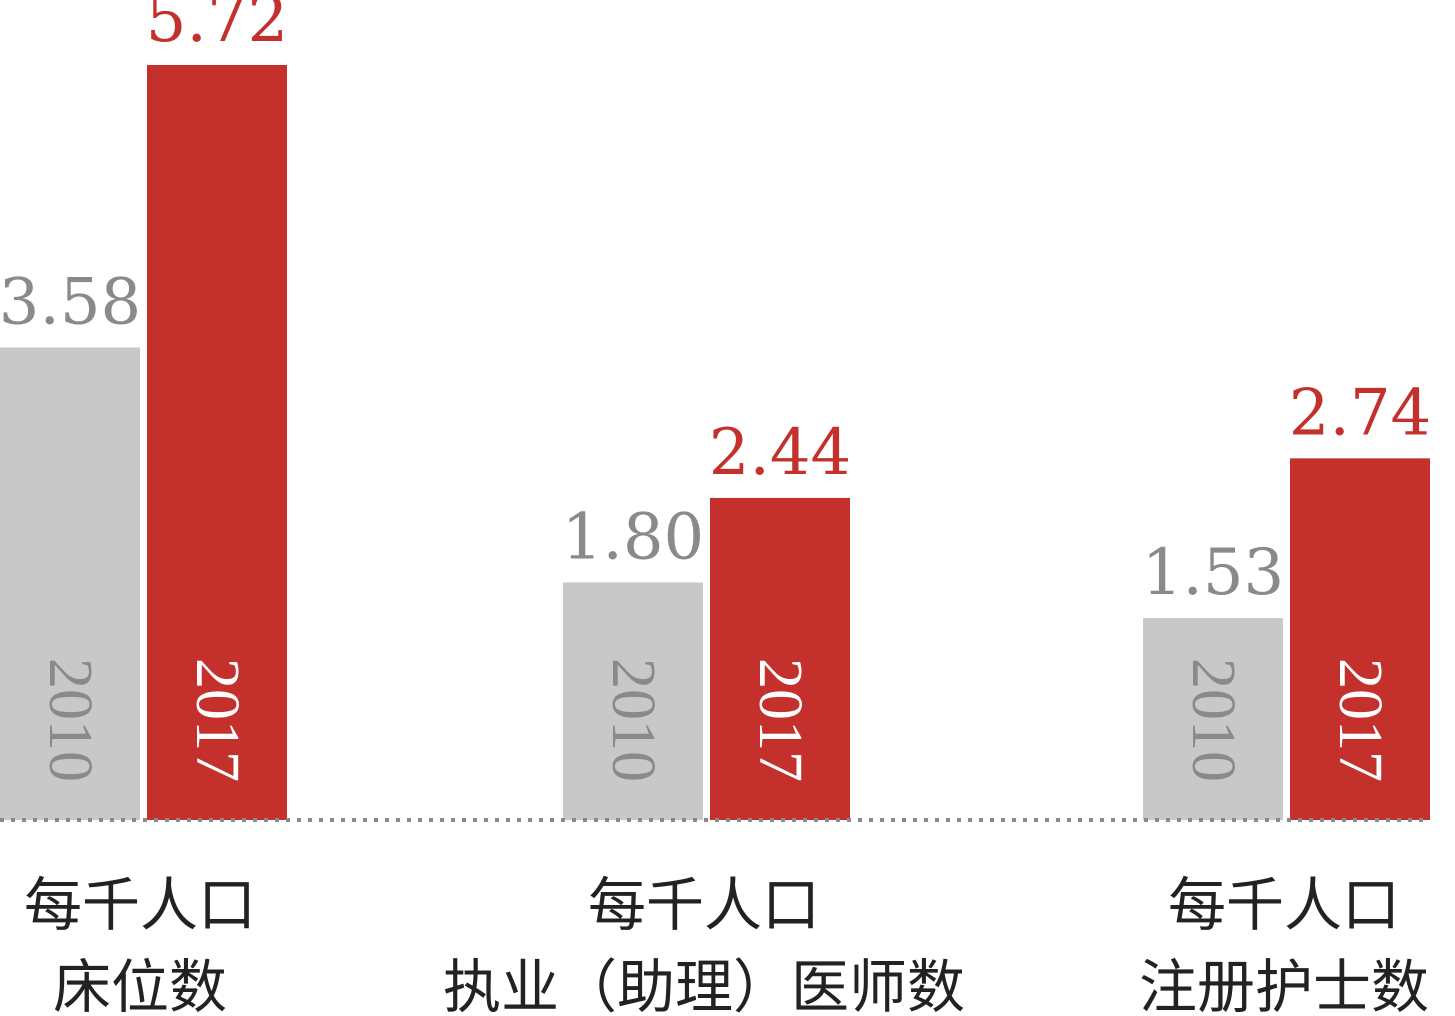 The width and height of the screenshot is (1455, 1016). What do you see at coordinates (217, 720) in the screenshot?
I see `year-label-2017-cat-1: 2017` at bounding box center [217, 720].